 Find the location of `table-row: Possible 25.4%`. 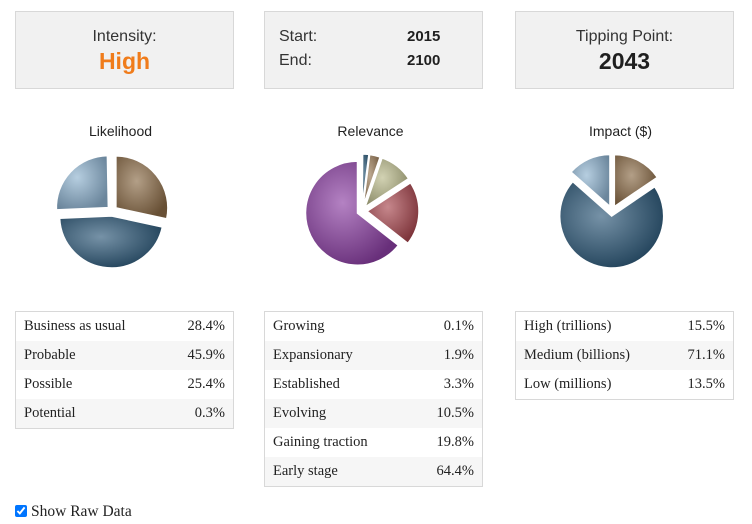

table-row: Possible 25.4% is located at coordinates (124, 384).